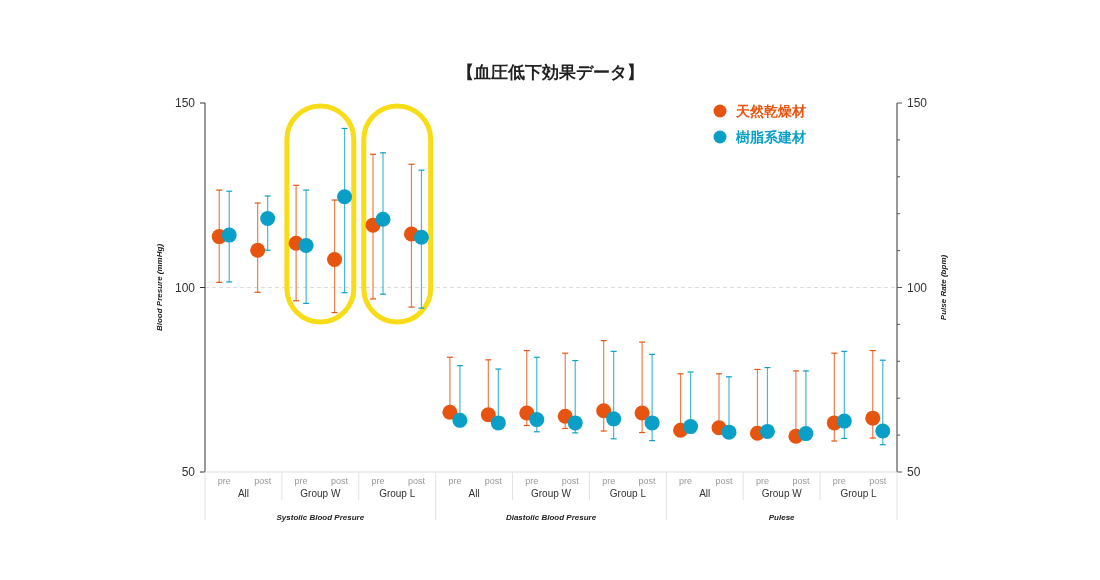 The width and height of the screenshot is (1100, 580). I want to click on y2-tick-label: 100, so click(917, 287).